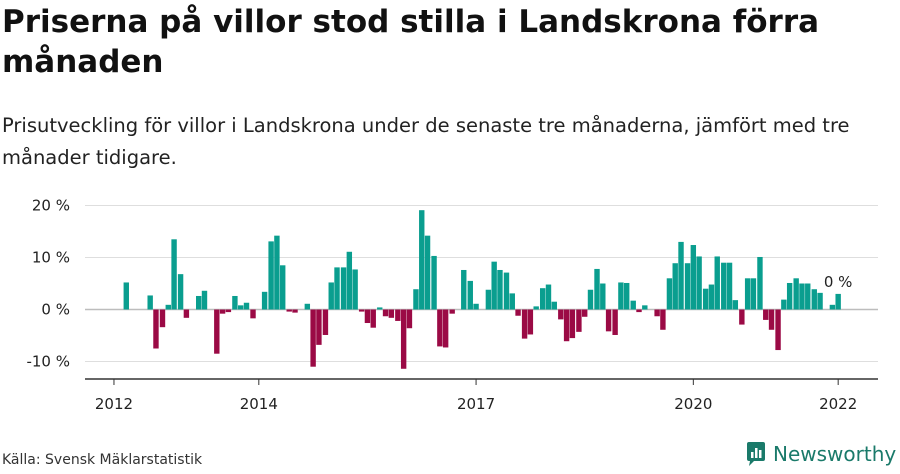 The height and width of the screenshot is (474, 900). I want to click on latest-value-annotation: 0 %, so click(838, 282).